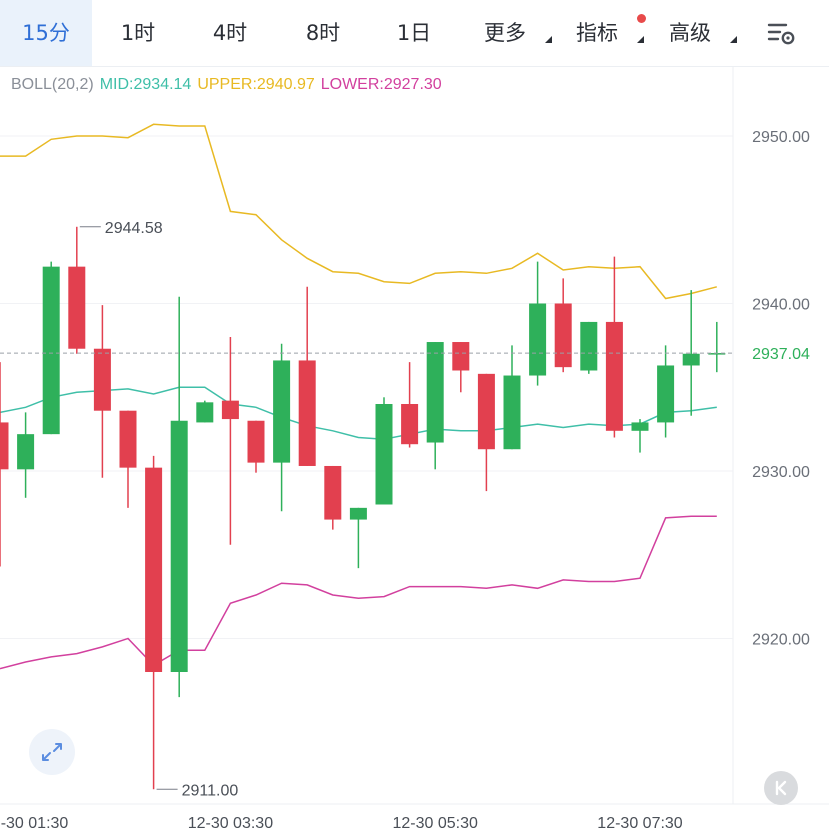 The image size is (829, 839). Describe the element at coordinates (52, 84) in the screenshot. I see `boll-name: BOLL(20,2)` at that location.